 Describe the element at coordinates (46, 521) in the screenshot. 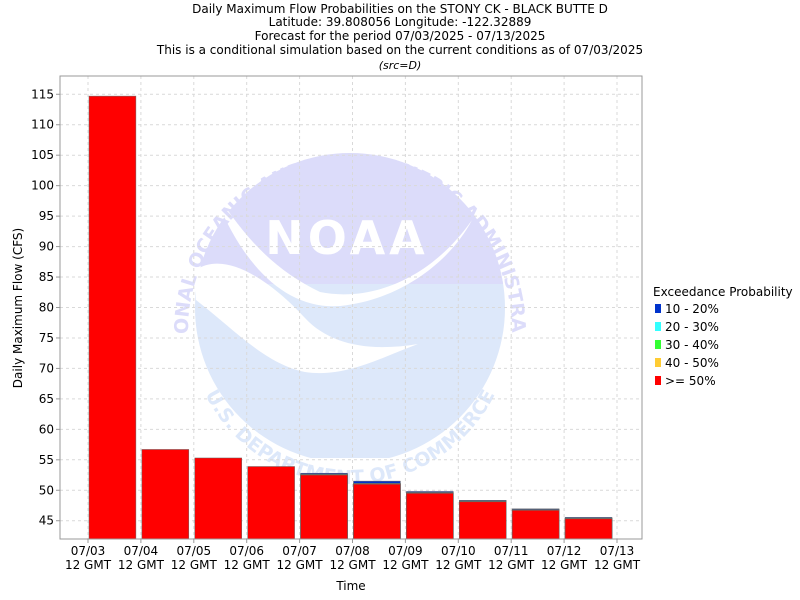

I see `y-tick-label: 45` at that location.